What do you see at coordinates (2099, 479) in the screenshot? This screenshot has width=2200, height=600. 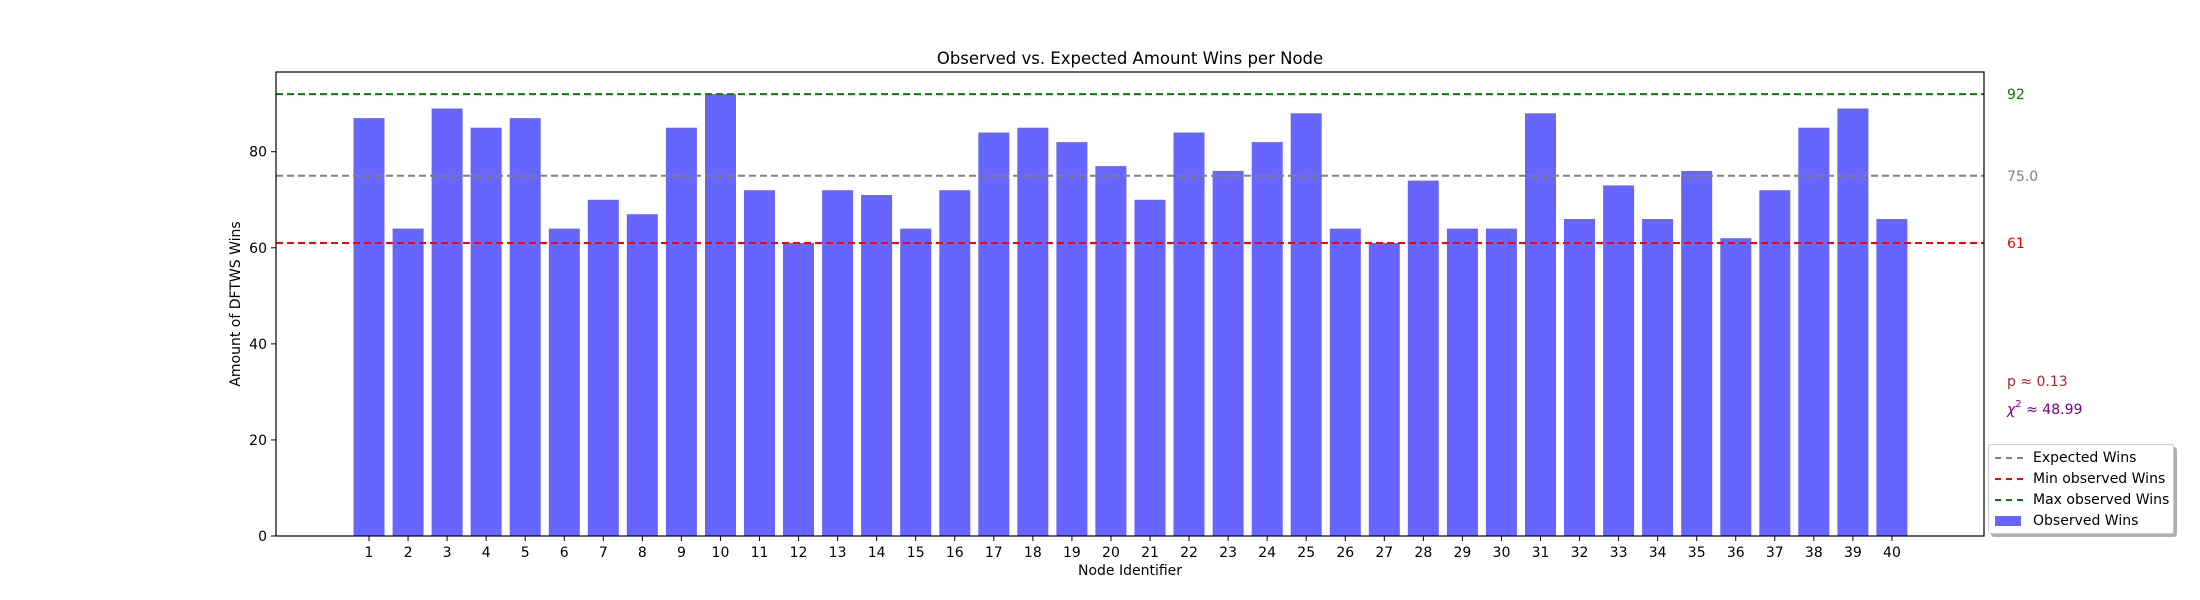 I see `legend-label-min: Min observed Wins` at bounding box center [2099, 479].